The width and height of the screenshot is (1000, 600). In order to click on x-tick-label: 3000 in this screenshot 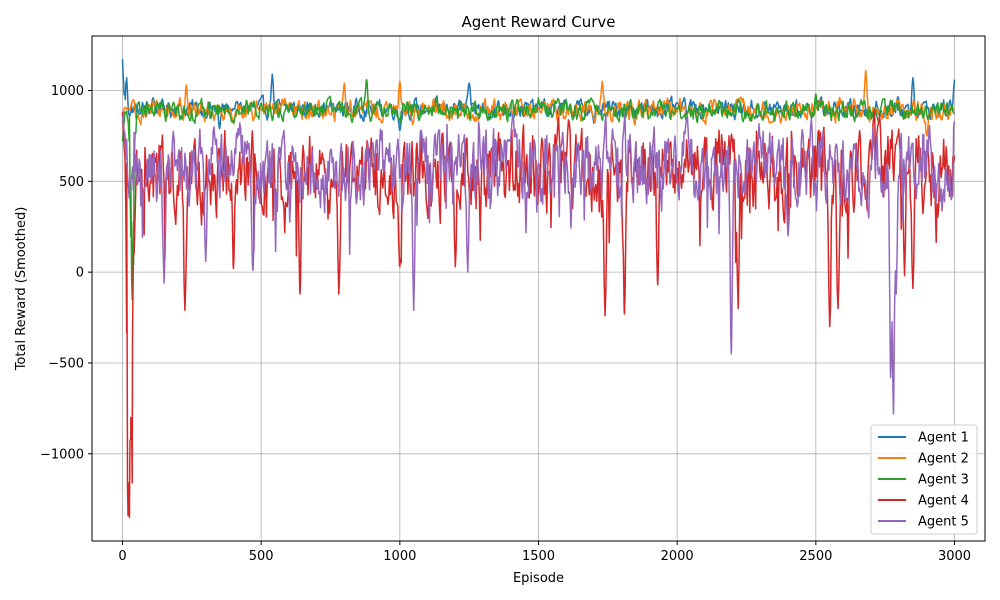, I will do `click(954, 556)`.